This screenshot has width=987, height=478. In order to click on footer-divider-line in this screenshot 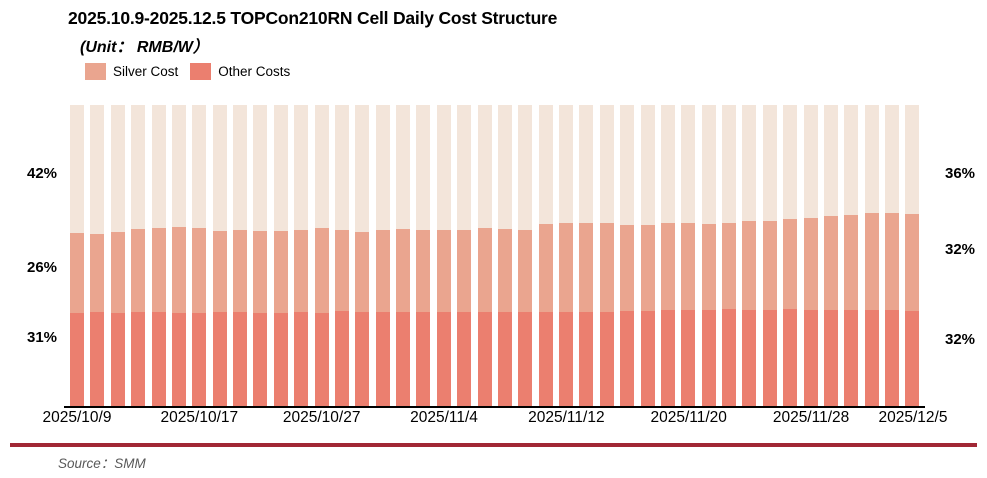, I will do `click(493, 445)`.